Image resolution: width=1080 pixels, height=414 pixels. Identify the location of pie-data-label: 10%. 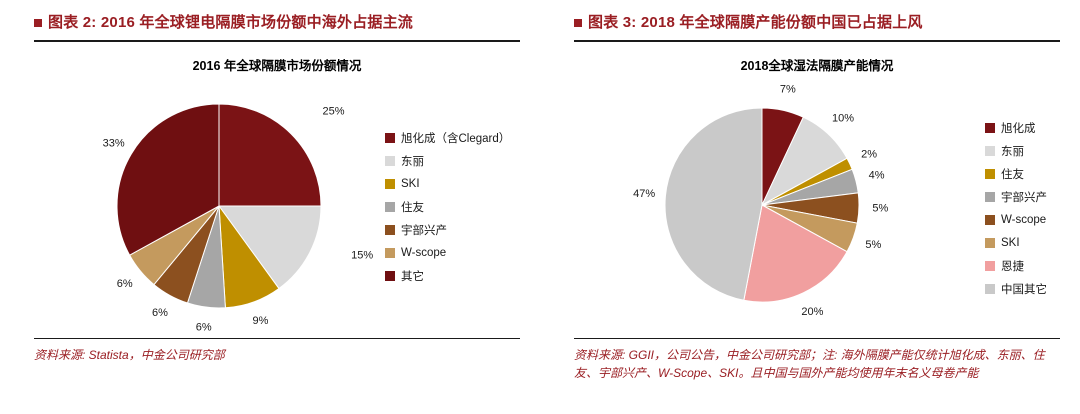
(843, 119).